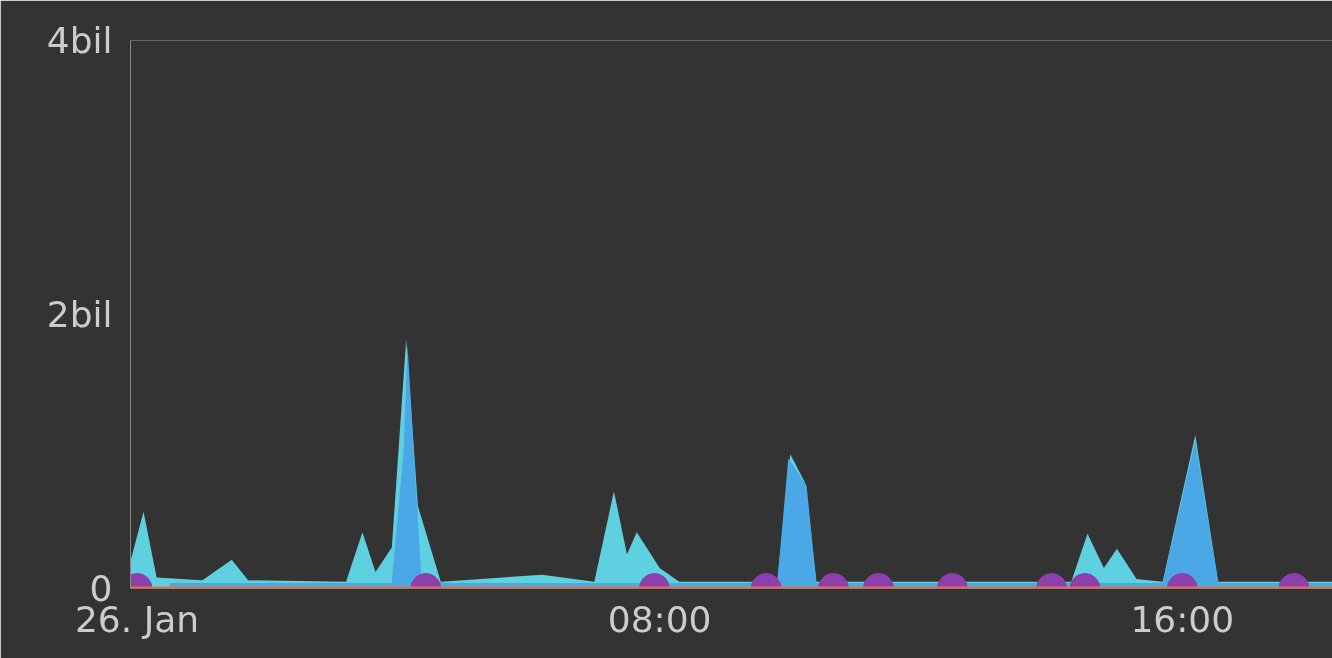  I want to click on y-tick-label: 4bil, so click(79, 40).